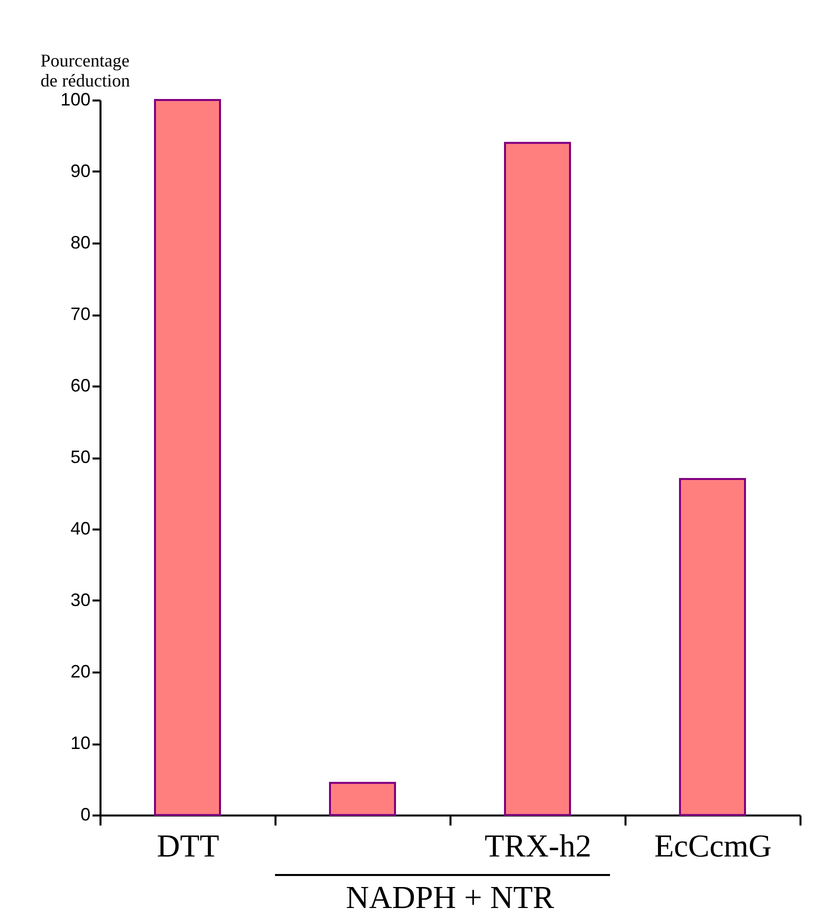 The height and width of the screenshot is (918, 829). I want to click on y-tick-label: 50, so click(80, 457).